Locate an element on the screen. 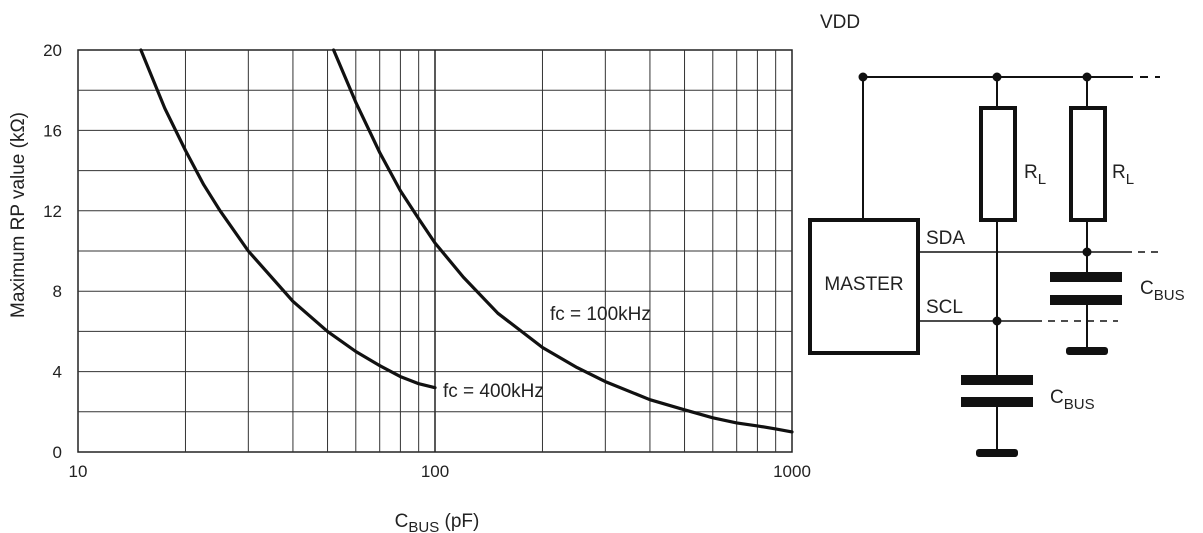 The height and width of the screenshot is (533, 1203). scl-label: SCL is located at coordinates (944, 307).